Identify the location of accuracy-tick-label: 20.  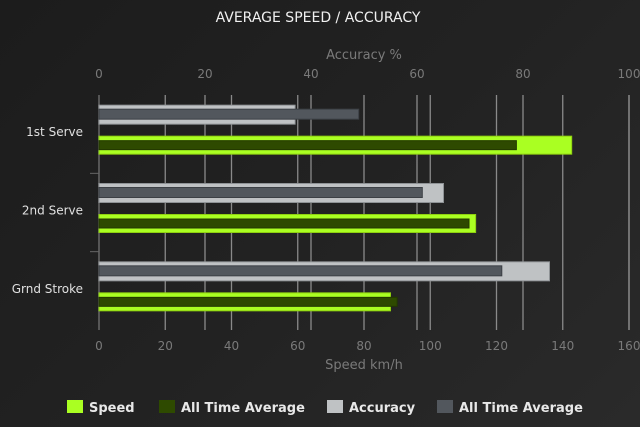
(204, 74).